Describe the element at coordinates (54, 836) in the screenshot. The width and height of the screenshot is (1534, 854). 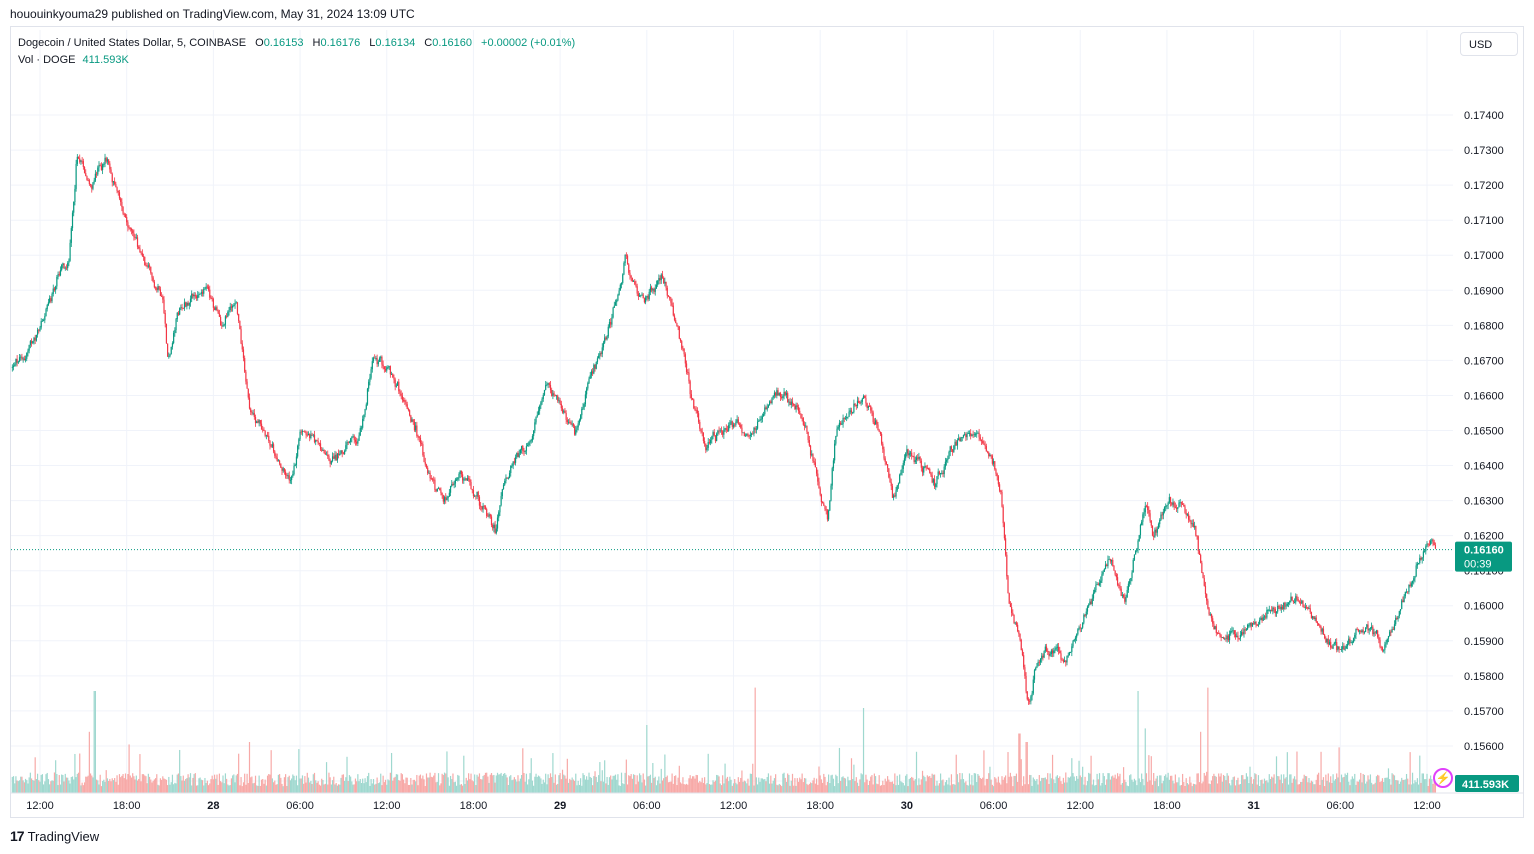
I see `tradingview-logo: 17 TradingView` at that location.